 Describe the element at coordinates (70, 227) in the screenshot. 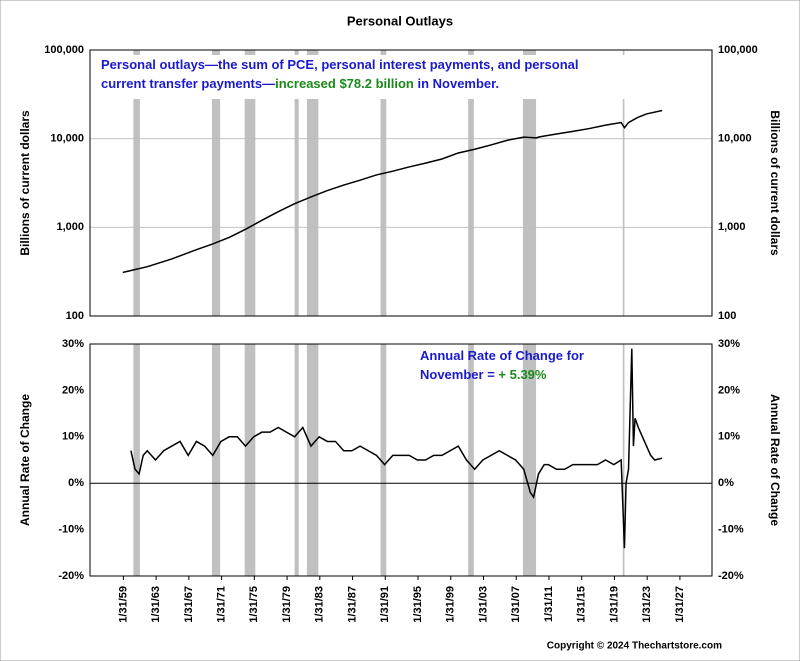

I see `y-tick-label: 1,000` at that location.